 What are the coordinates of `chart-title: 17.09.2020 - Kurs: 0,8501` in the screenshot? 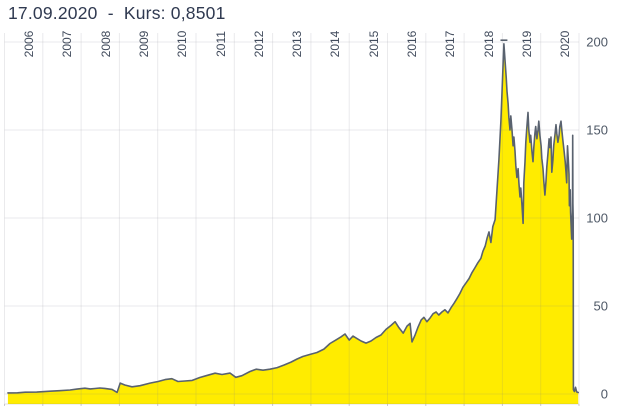 It's located at (117, 13).